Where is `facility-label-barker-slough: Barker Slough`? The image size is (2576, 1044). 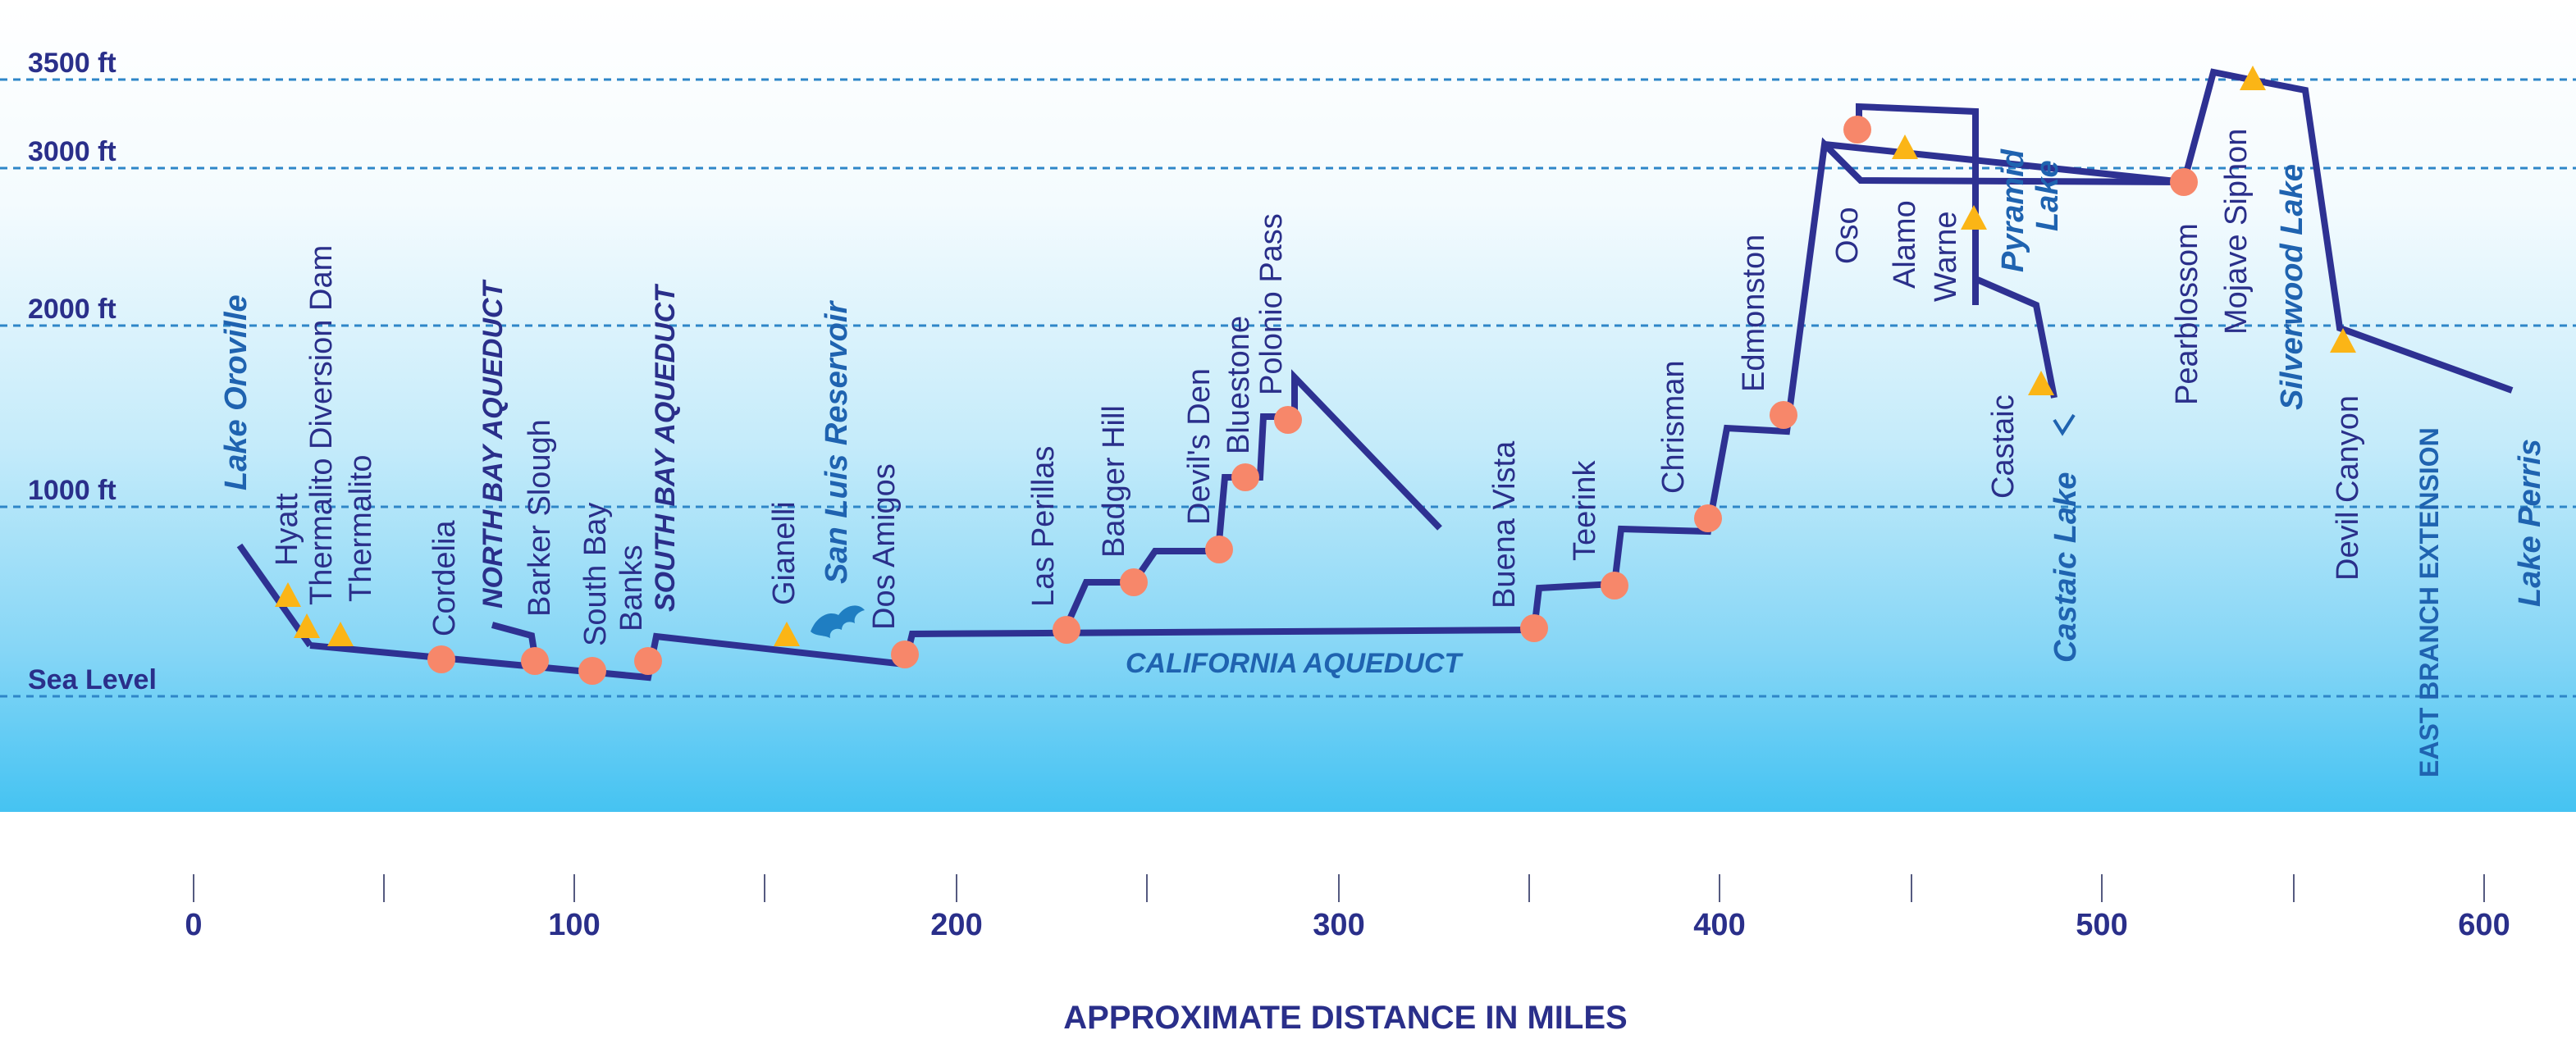 facility-label-barker-slough: Barker Slough is located at coordinates (540, 518).